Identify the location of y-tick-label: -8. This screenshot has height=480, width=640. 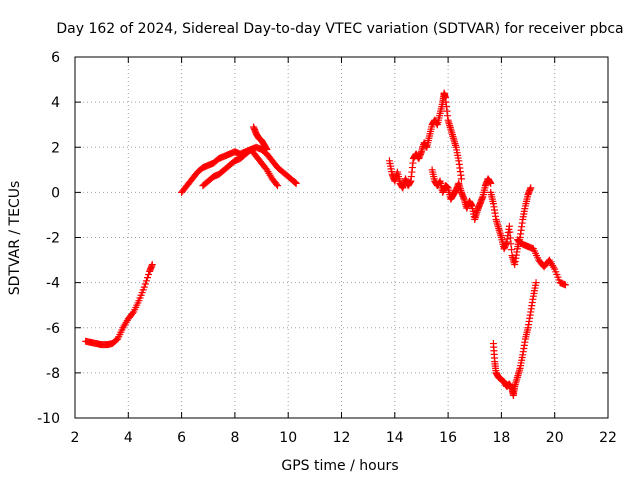
(53, 374).